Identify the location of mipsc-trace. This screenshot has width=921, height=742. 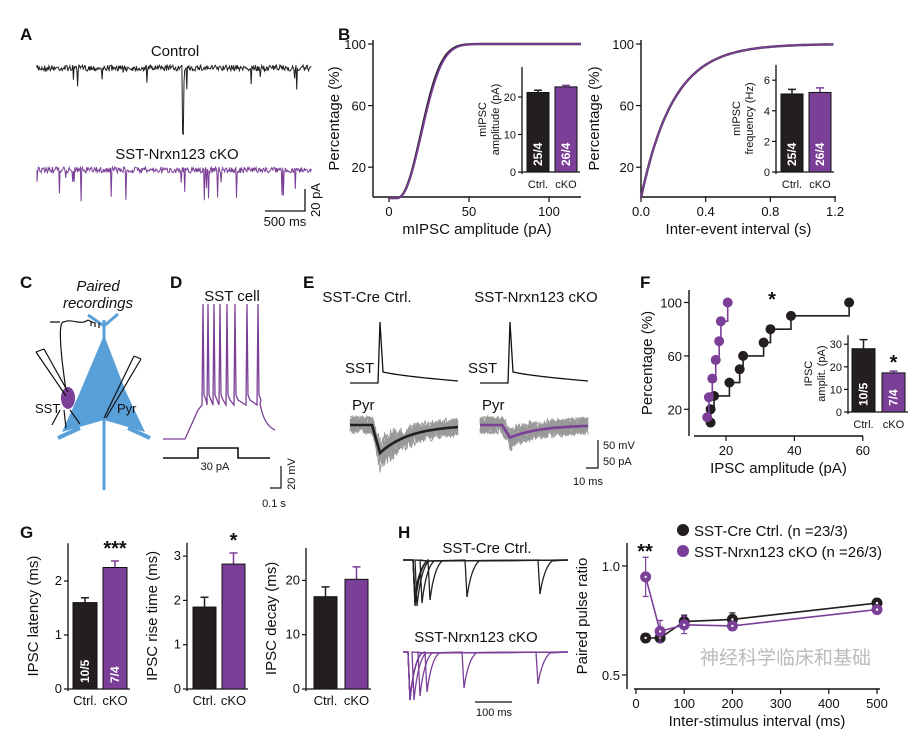
(174, 99).